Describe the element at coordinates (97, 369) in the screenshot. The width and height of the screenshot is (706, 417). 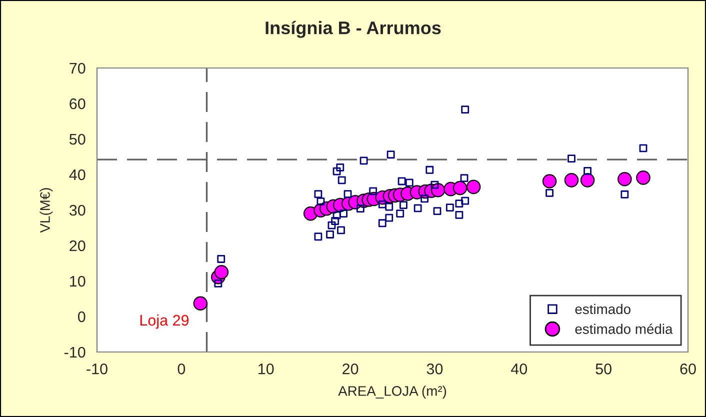
I see `x-tick-label: -10` at that location.